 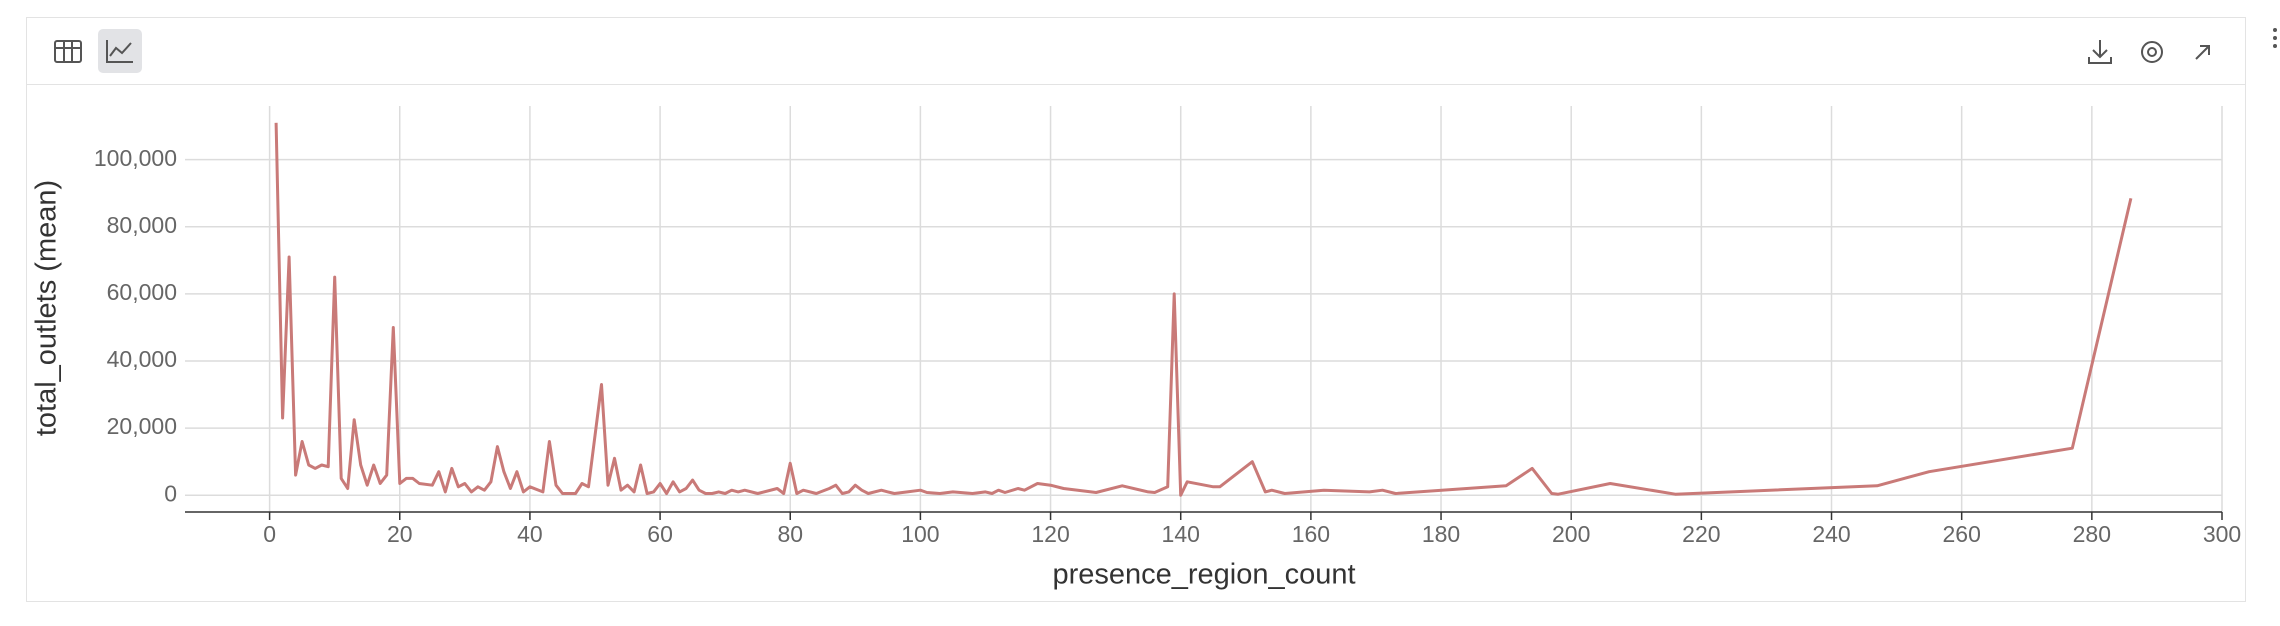 I want to click on x-tick-label: 0, so click(x=269, y=534).